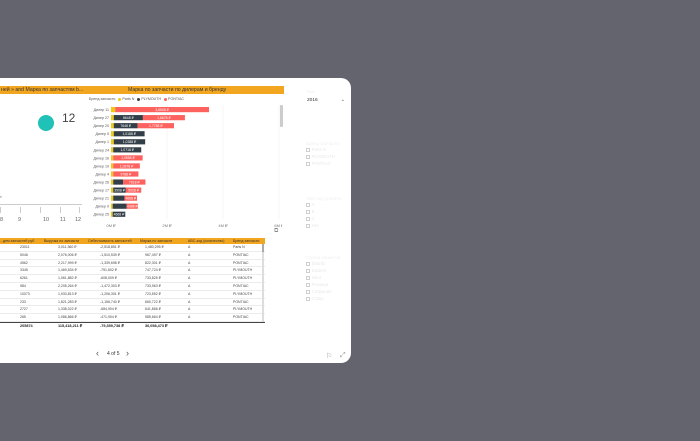 Image resolution: width=700 pixels, height=441 pixels. I want to click on clients-option: Inkut, so click(313, 277).